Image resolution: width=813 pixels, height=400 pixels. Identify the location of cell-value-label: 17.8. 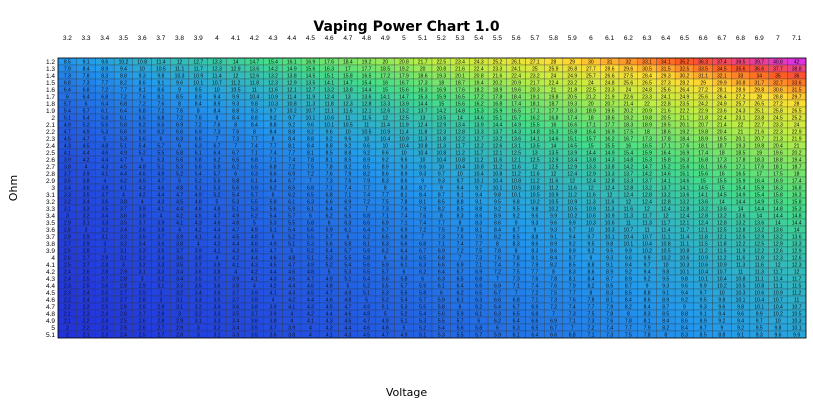
(498, 98).